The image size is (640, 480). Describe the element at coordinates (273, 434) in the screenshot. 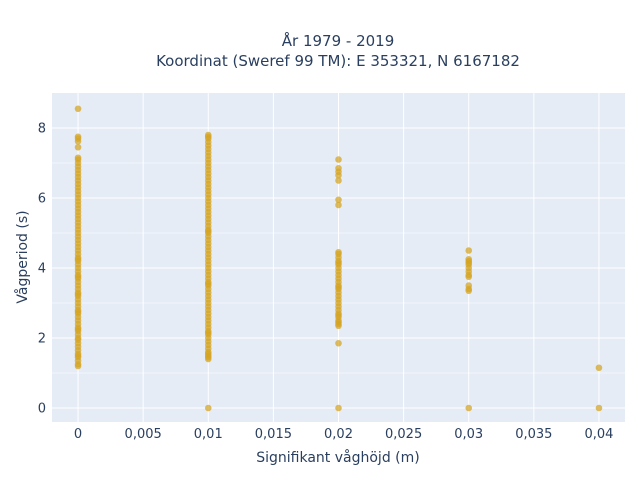

I see `x-tick-label: 0,015` at that location.